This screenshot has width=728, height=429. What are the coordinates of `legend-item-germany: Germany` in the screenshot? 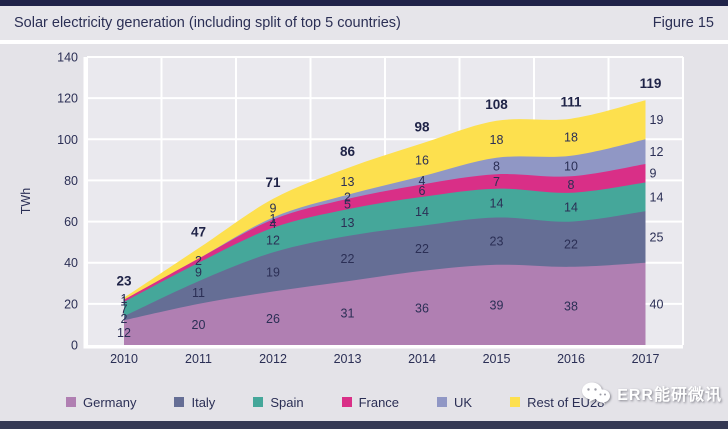 It's located at (101, 402).